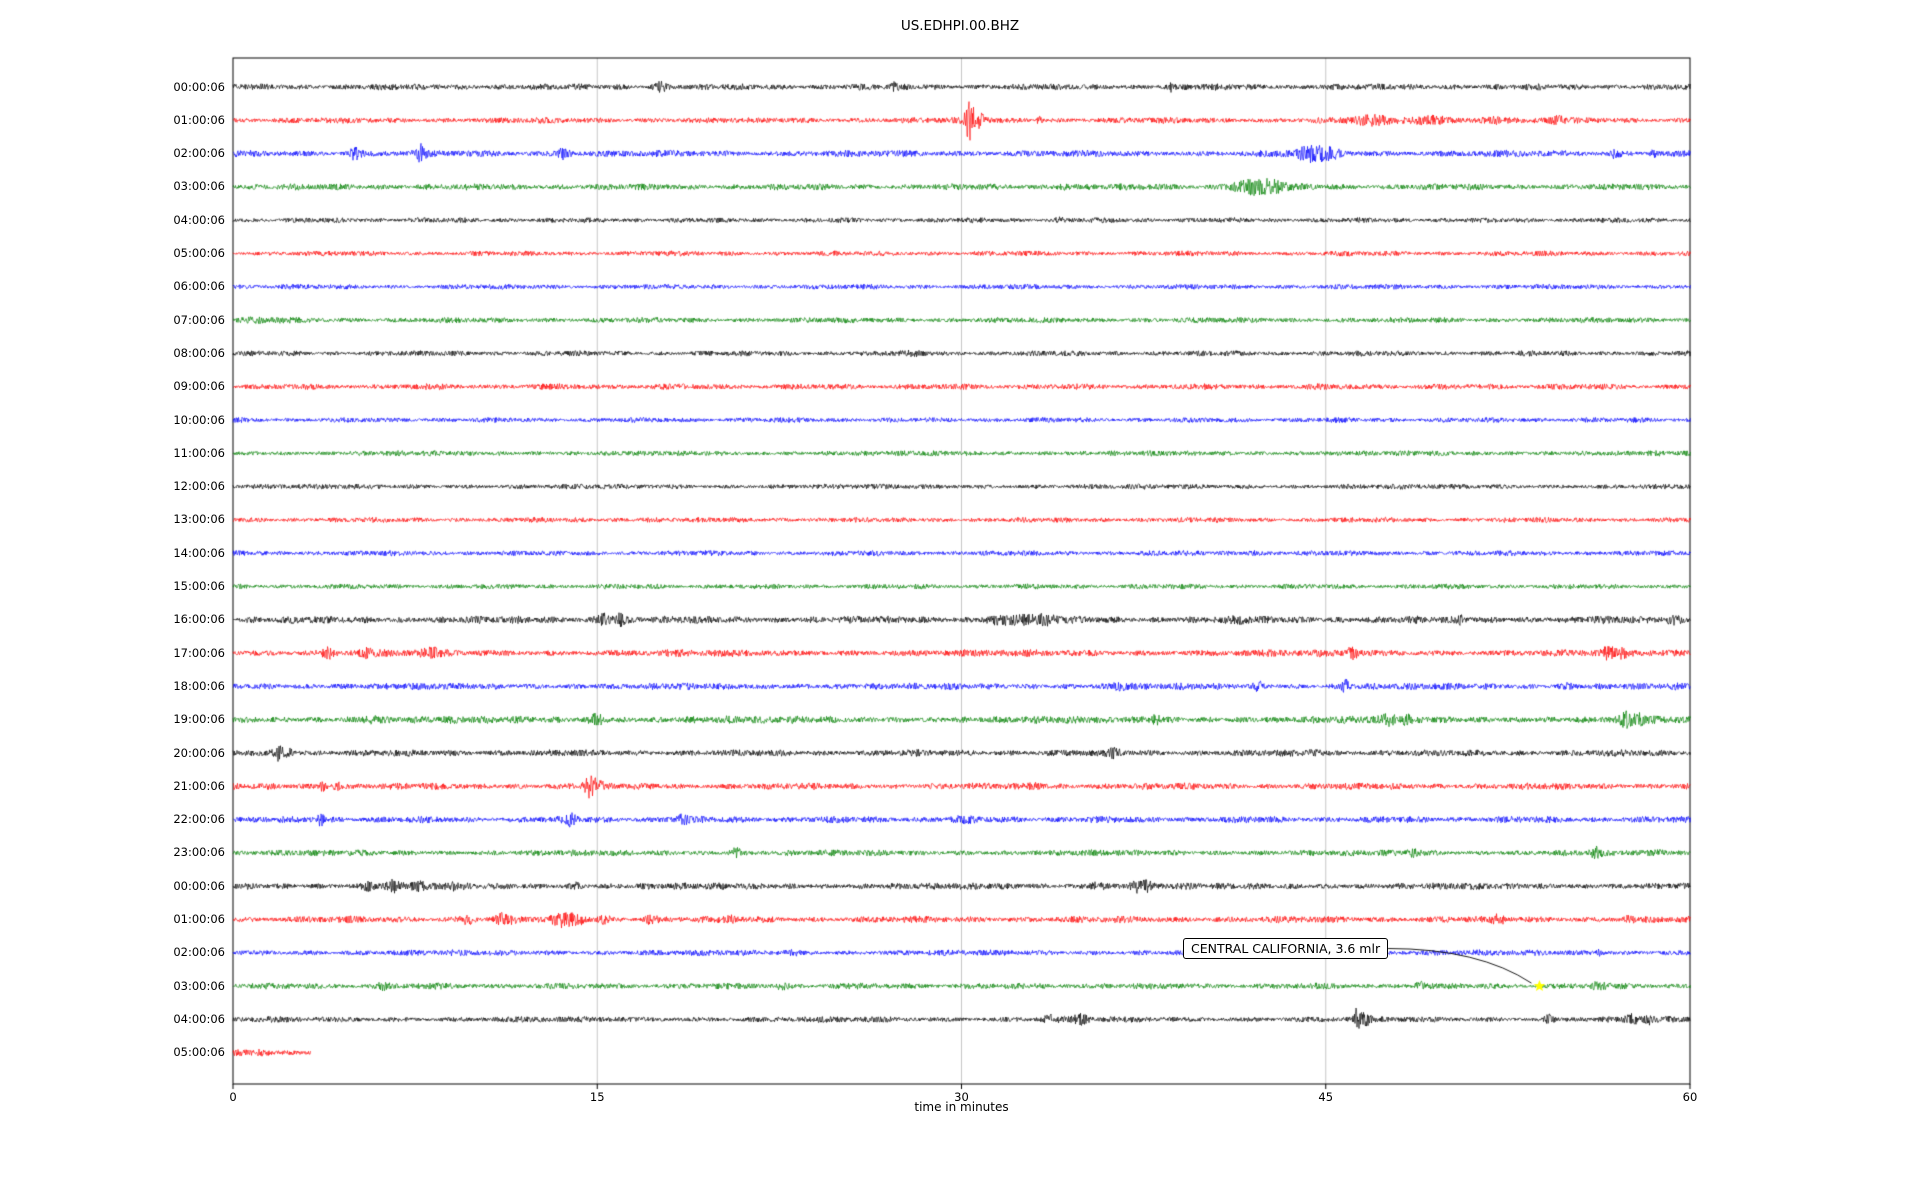  Describe the element at coordinates (199, 819) in the screenshot. I see `row-time-label: 22:00:06` at that location.